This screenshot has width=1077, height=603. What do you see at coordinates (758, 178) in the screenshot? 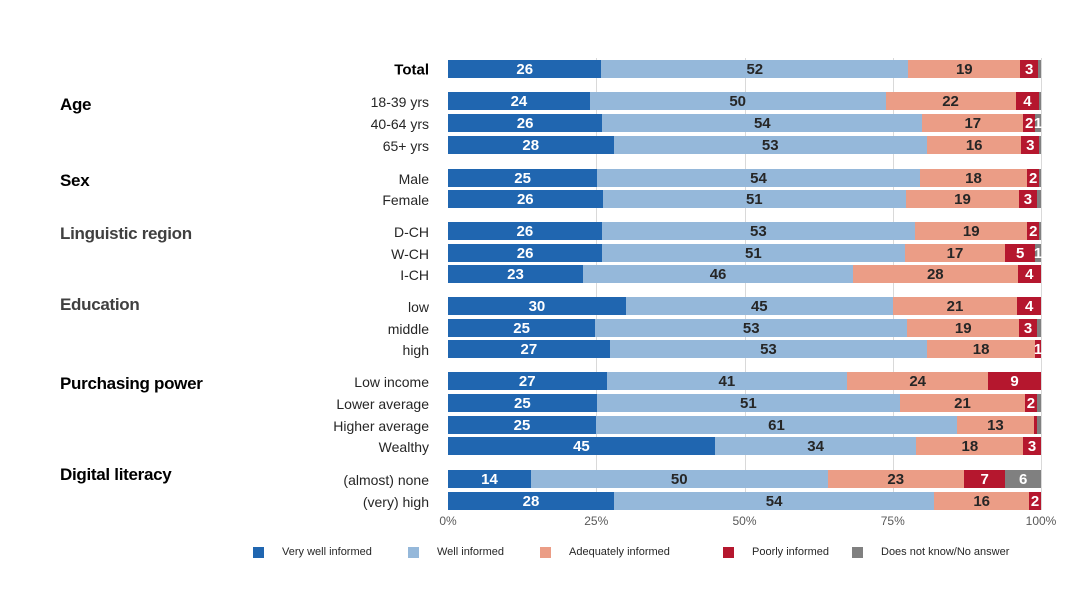
I see `bar-segment-well-informed: 54` at bounding box center [758, 178].